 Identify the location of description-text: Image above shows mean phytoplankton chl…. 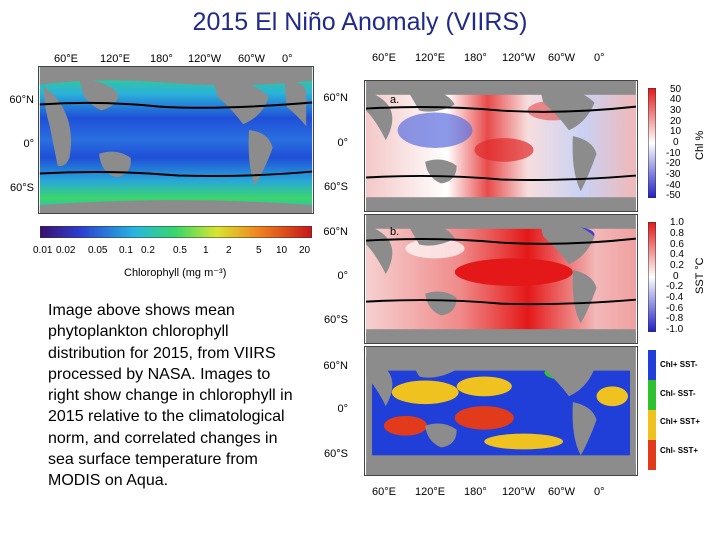
(170, 396).